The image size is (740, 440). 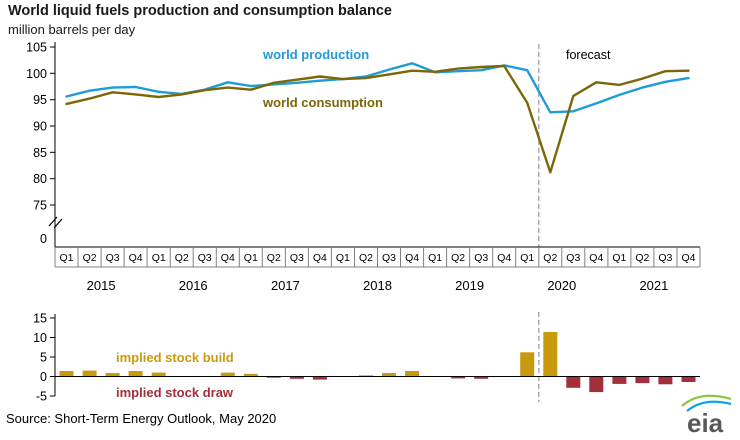 I want to click on eia-logo-svg: eia, so click(x=706, y=416).